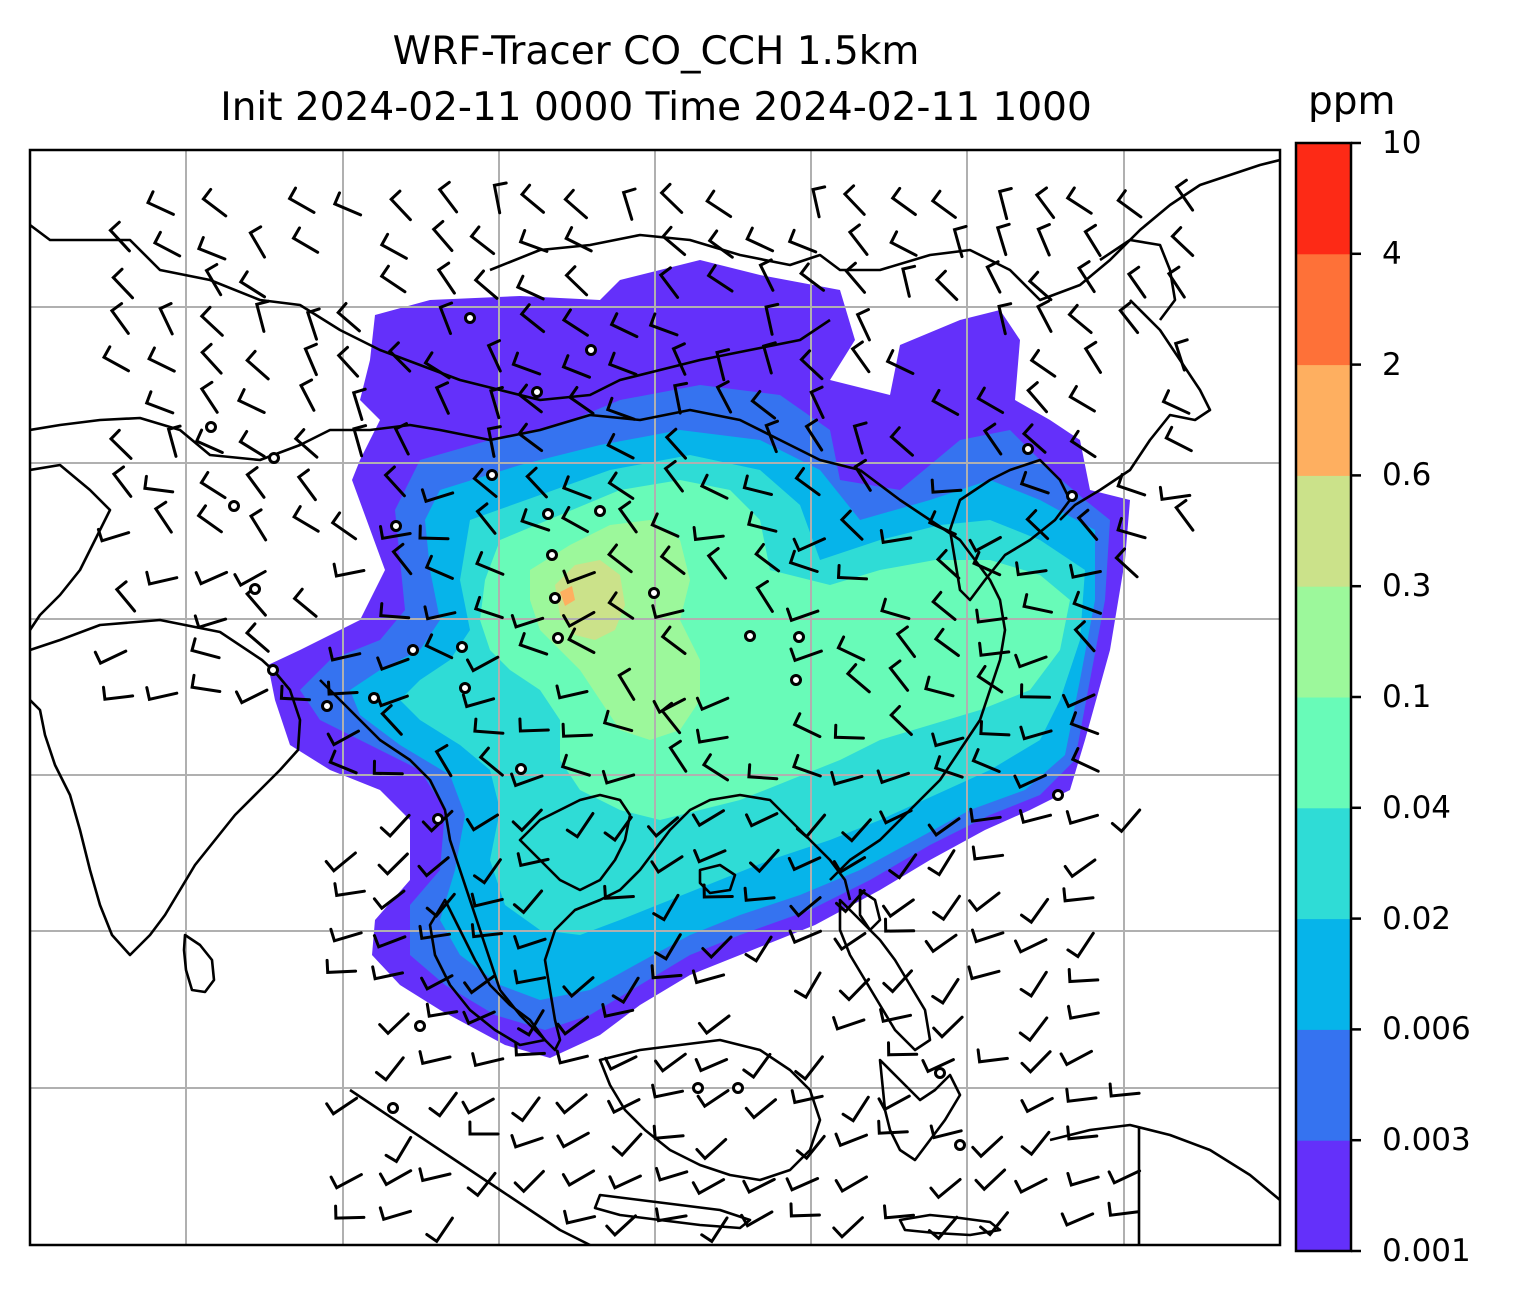  I want to click on coastline-central-asia, so click(445, 440).